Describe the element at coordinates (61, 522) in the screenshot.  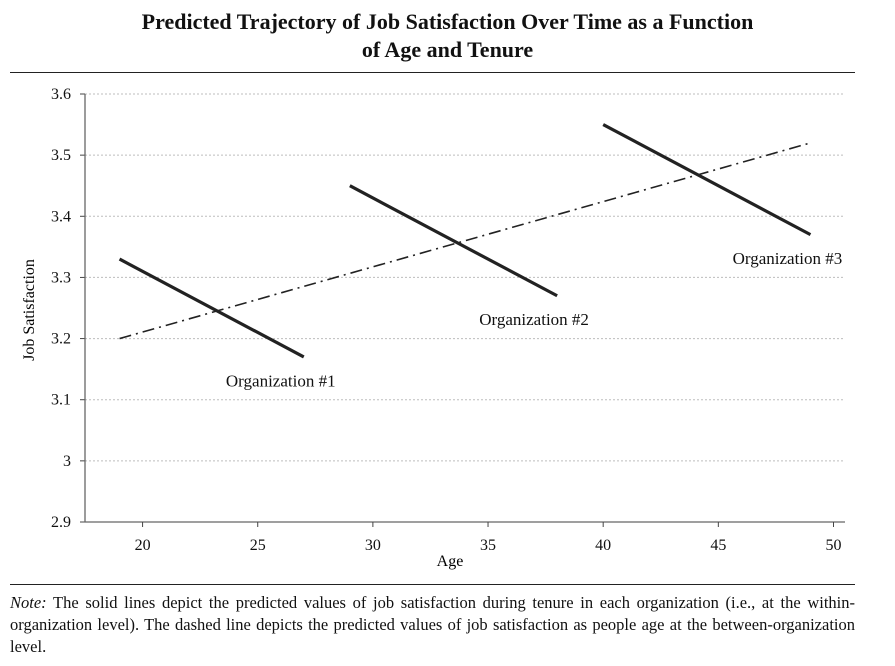
I see `y-tick-label: 2.9` at that location.